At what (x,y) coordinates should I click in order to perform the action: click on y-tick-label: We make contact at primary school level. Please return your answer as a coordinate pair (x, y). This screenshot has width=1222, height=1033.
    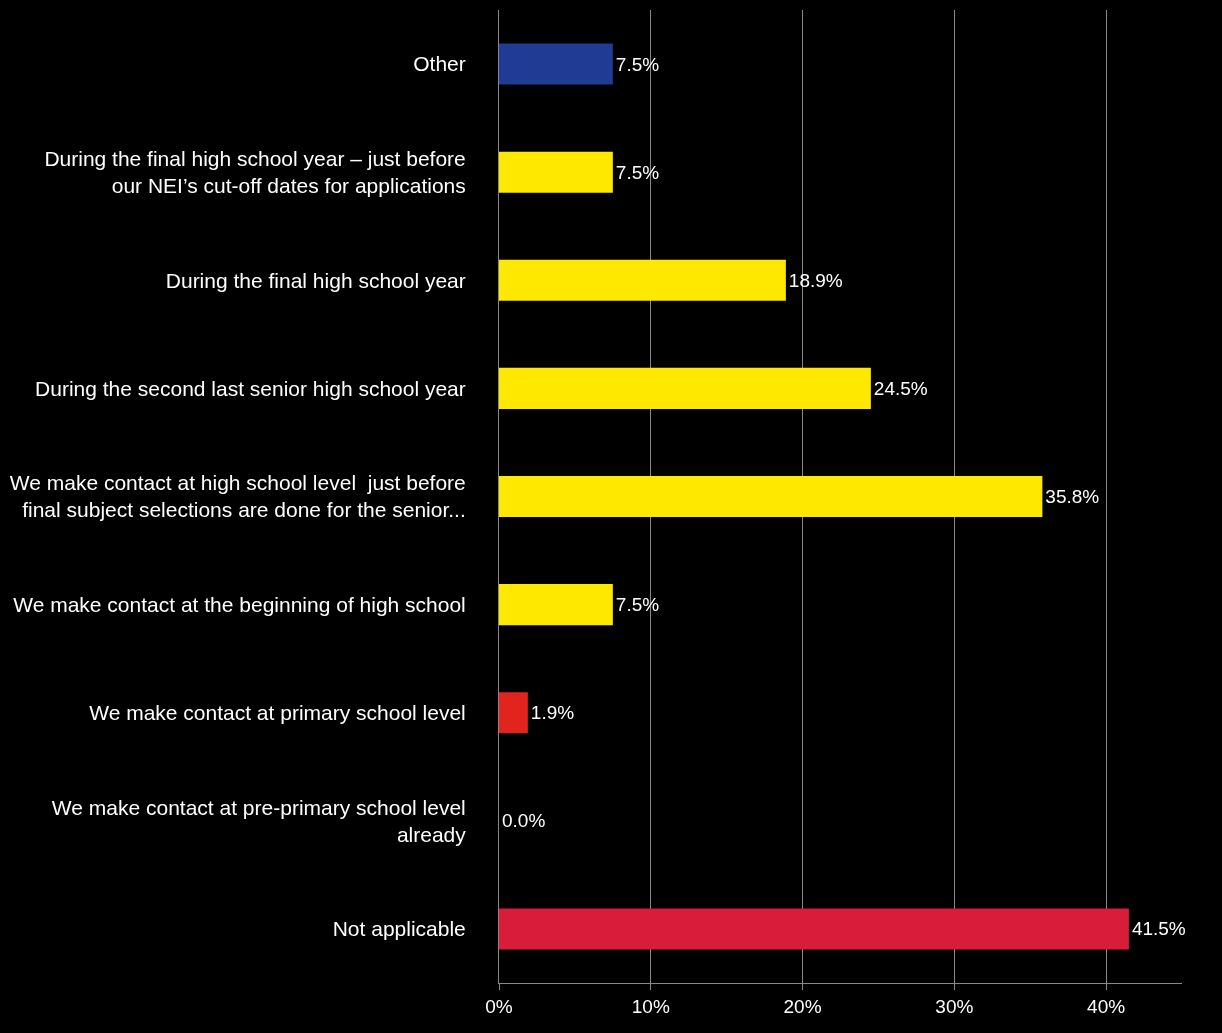
    Looking at the image, I should click on (277, 713).